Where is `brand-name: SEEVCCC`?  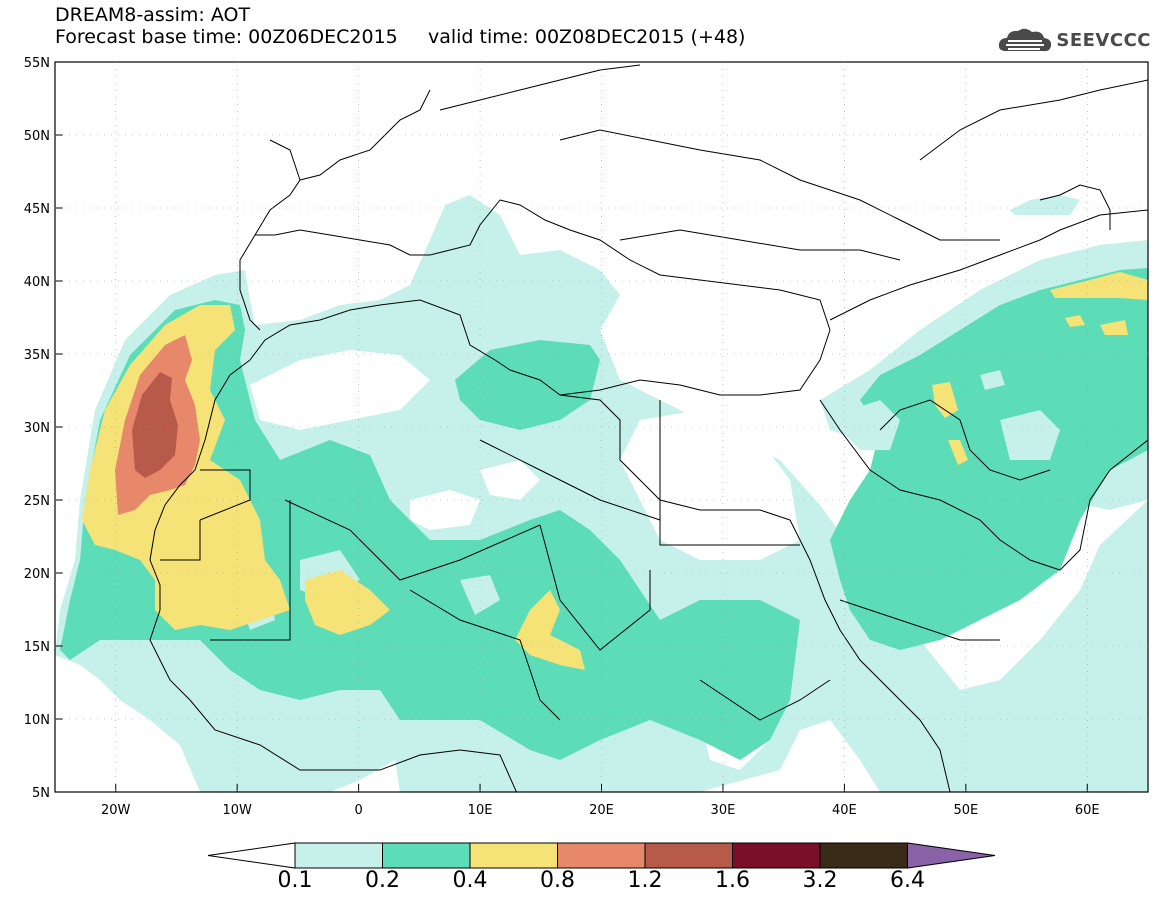
brand-name: SEEVCCC is located at coordinates (1103, 40).